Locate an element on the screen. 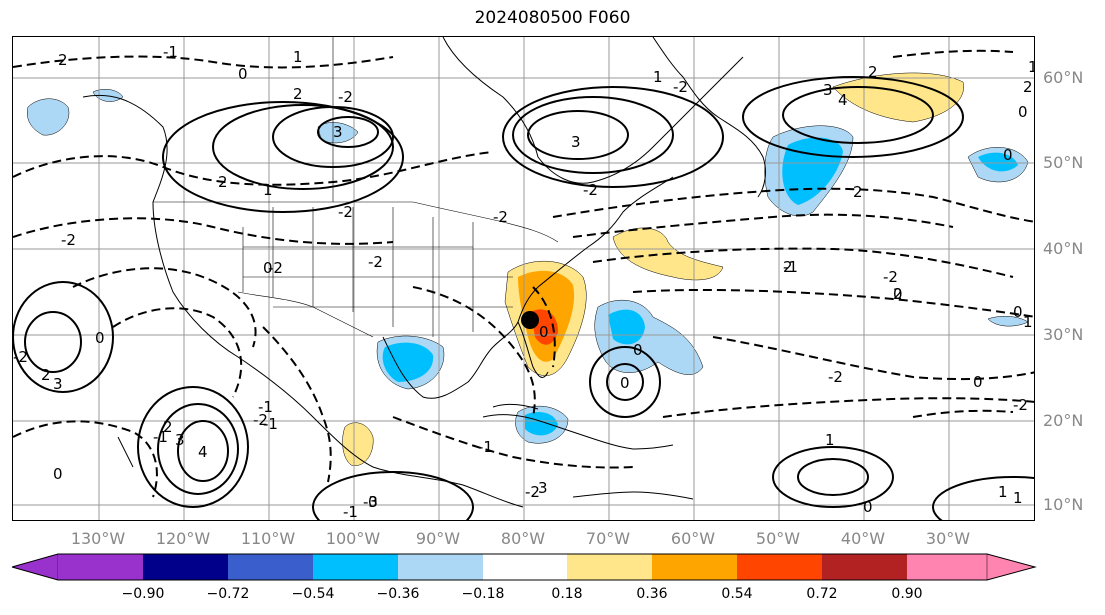  lat-label-20n: 20°N is located at coordinates (1063, 420).